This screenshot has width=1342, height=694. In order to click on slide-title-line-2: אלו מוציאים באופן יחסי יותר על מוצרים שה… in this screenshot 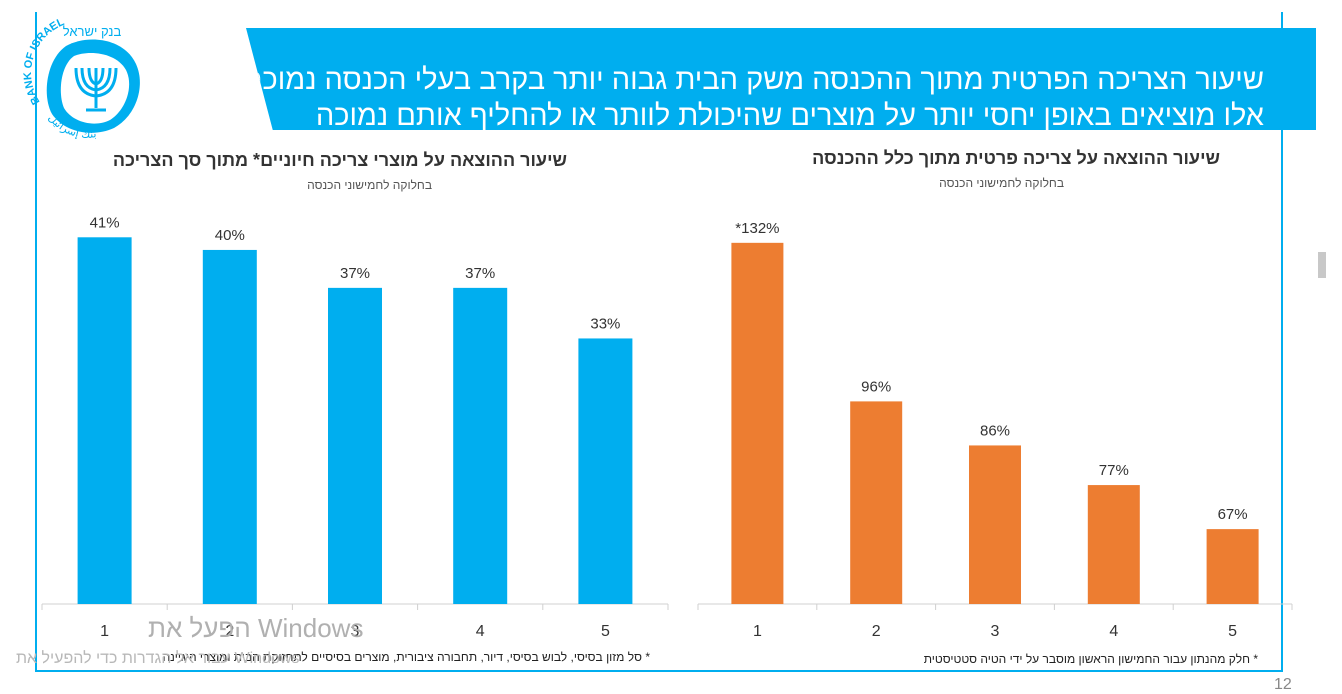, I will do `click(789, 116)`.